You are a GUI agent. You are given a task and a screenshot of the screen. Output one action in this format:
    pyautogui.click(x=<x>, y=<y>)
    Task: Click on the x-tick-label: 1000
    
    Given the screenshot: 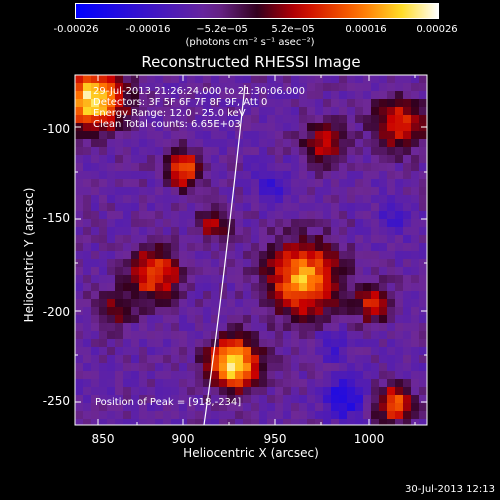 What is the action you would take?
    pyautogui.click(x=369, y=439)
    